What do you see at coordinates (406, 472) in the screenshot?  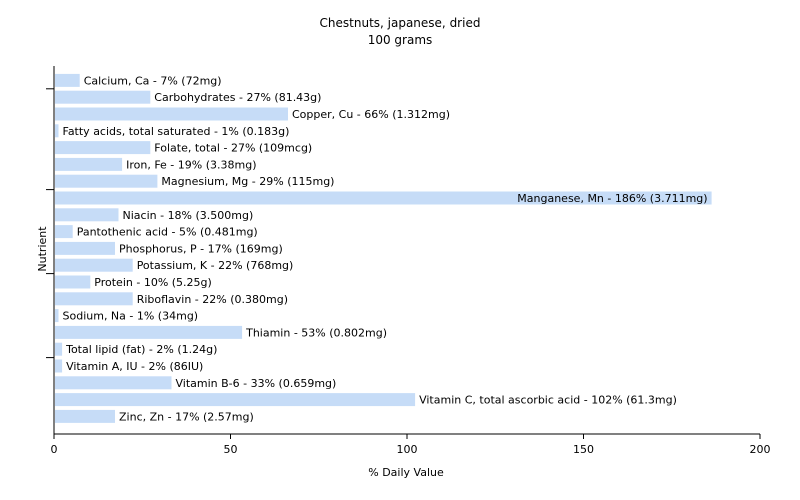 I see `x-axis-label: % Daily Value` at bounding box center [406, 472].